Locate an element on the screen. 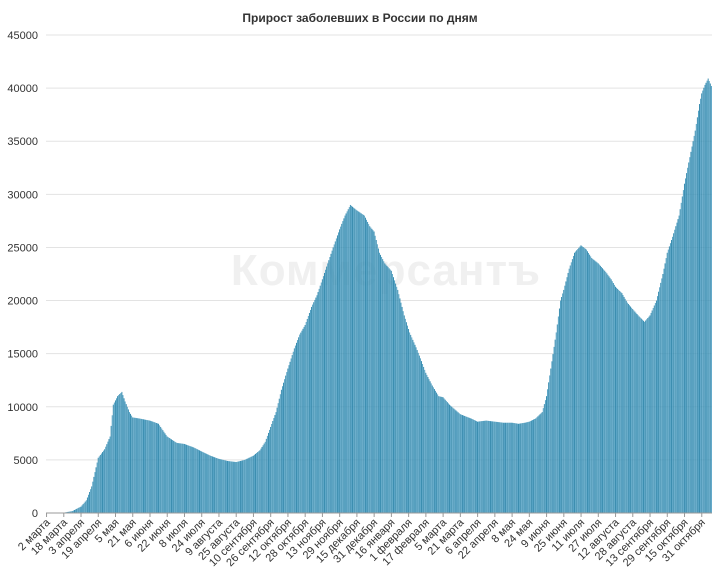  y-tick-label: 40000 is located at coordinates (22, 89).